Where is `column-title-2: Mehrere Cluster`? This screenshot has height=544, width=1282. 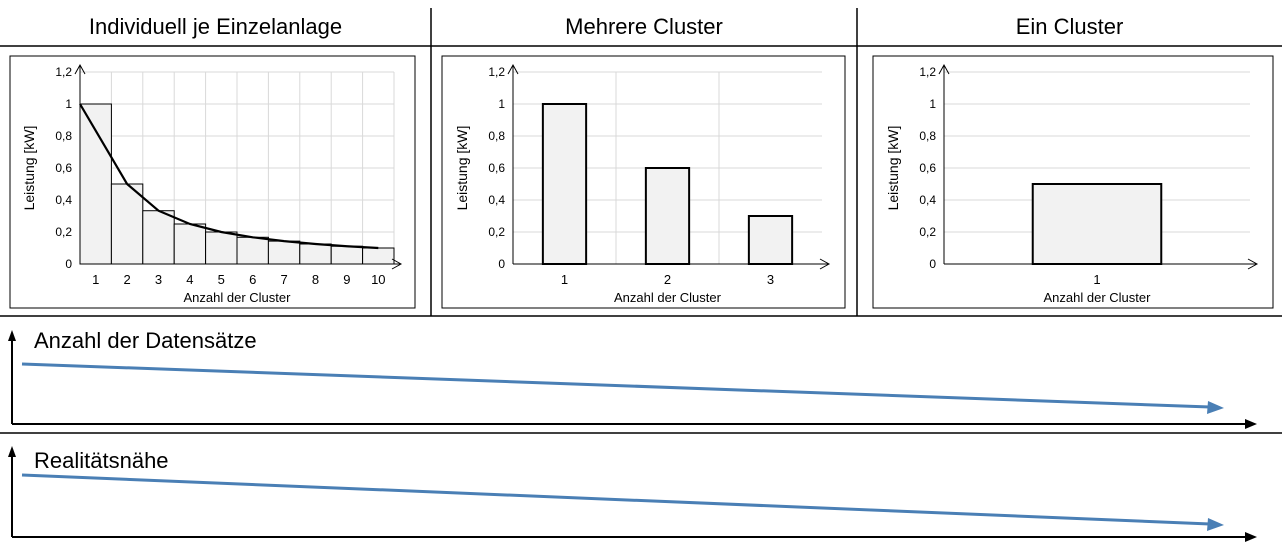 column-title-2: Mehrere Cluster is located at coordinates (644, 26).